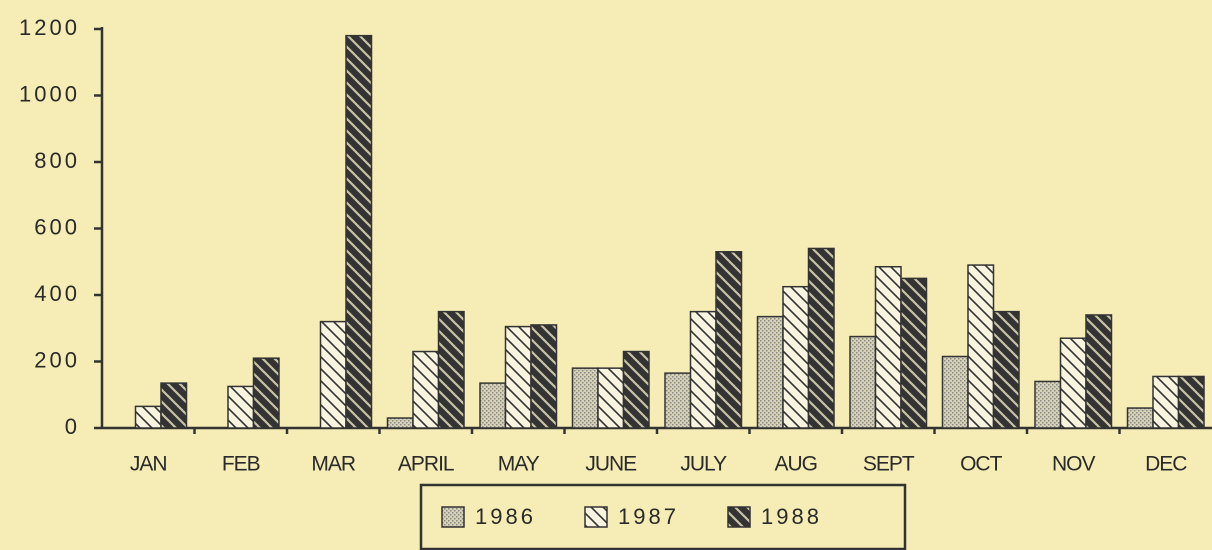 The height and width of the screenshot is (550, 1212). I want to click on x-tick-label: NOV, so click(1074, 464).